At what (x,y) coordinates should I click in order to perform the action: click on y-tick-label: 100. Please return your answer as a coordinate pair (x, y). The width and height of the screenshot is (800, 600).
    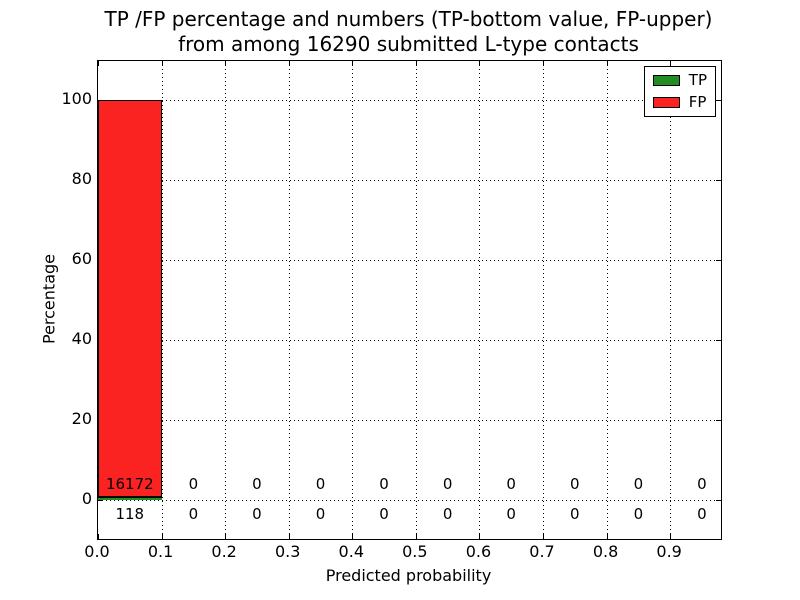
    Looking at the image, I should click on (76, 98).